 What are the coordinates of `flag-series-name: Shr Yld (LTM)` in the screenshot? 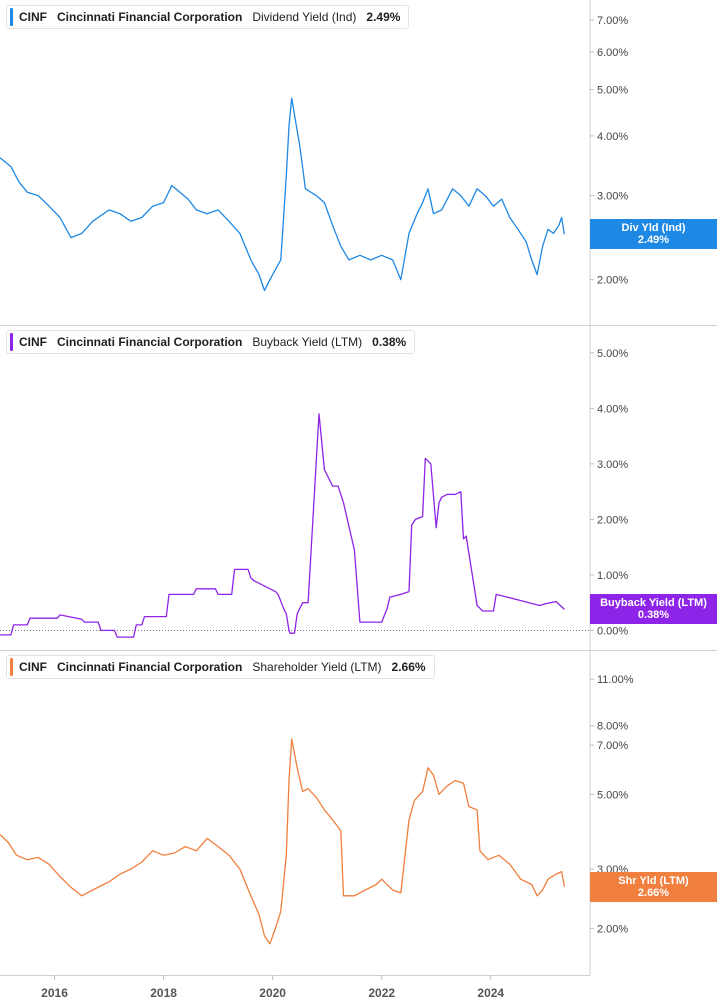 It's located at (653, 881).